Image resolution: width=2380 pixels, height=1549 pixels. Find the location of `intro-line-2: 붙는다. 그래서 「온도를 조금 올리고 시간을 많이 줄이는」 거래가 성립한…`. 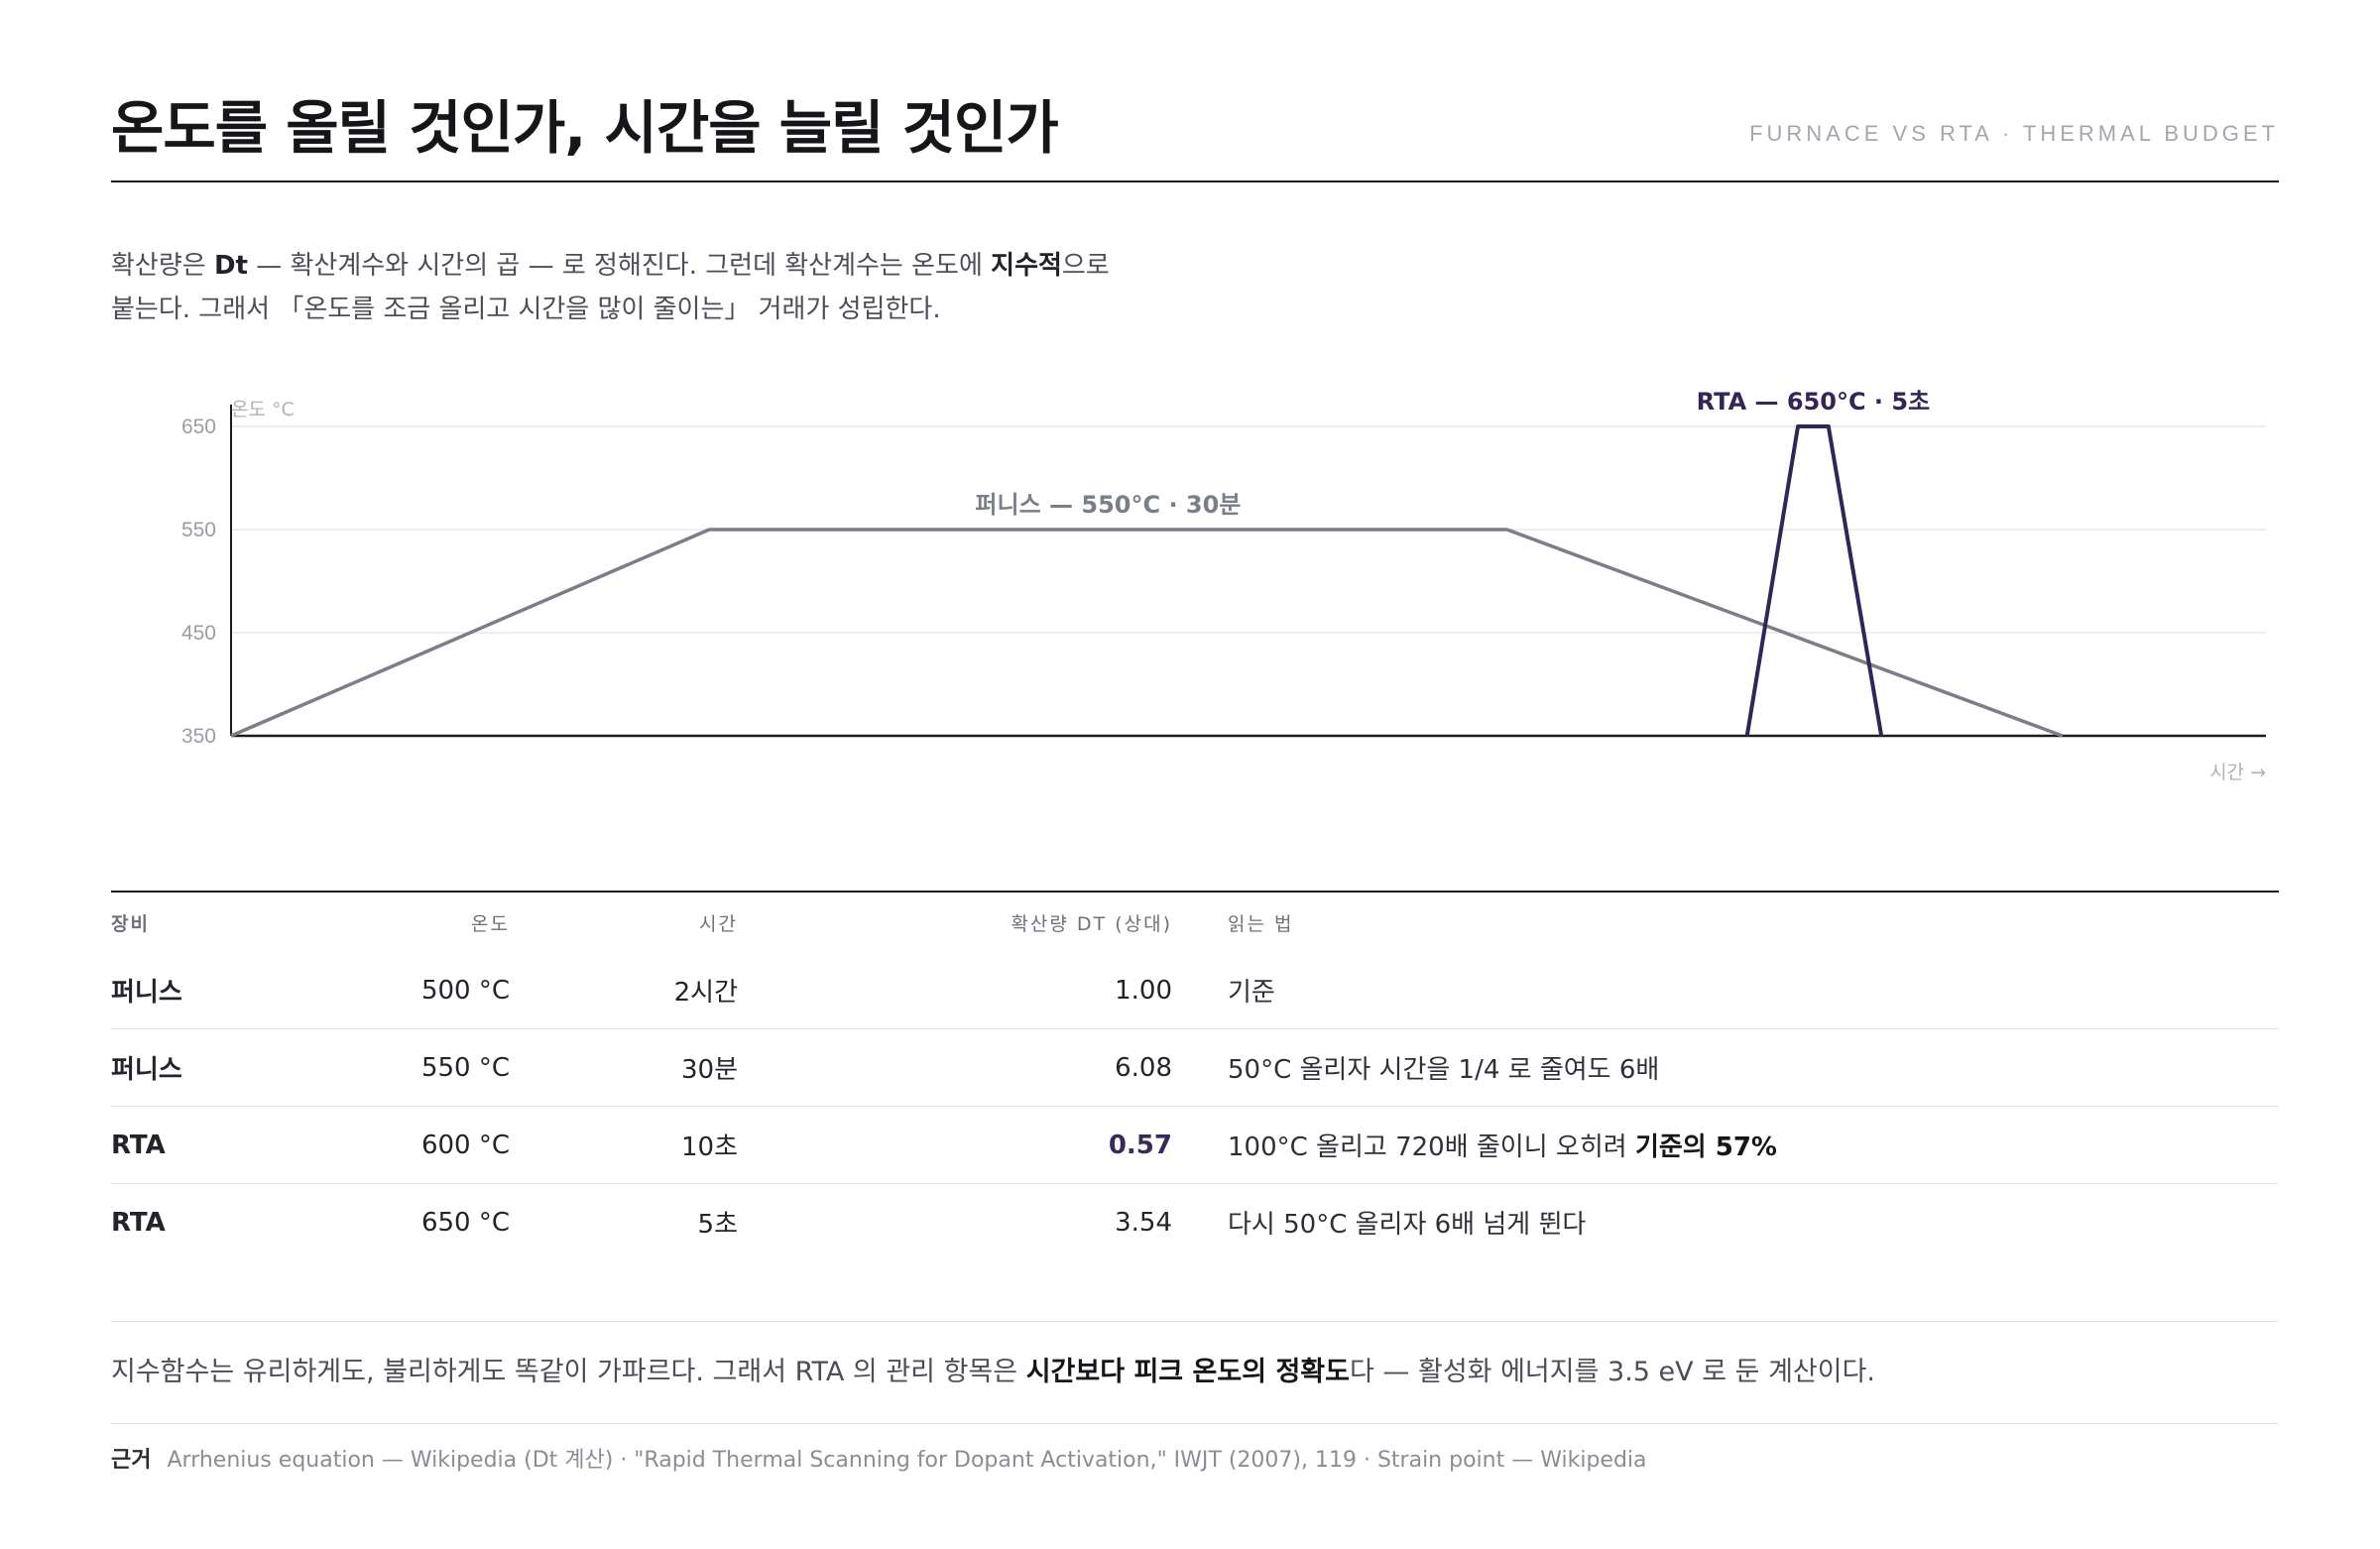

intro-line-2: 붙는다. 그래서 「온도를 조금 올리고 시간을 많이 줄이는」 거래가 성립한… is located at coordinates (526, 309).